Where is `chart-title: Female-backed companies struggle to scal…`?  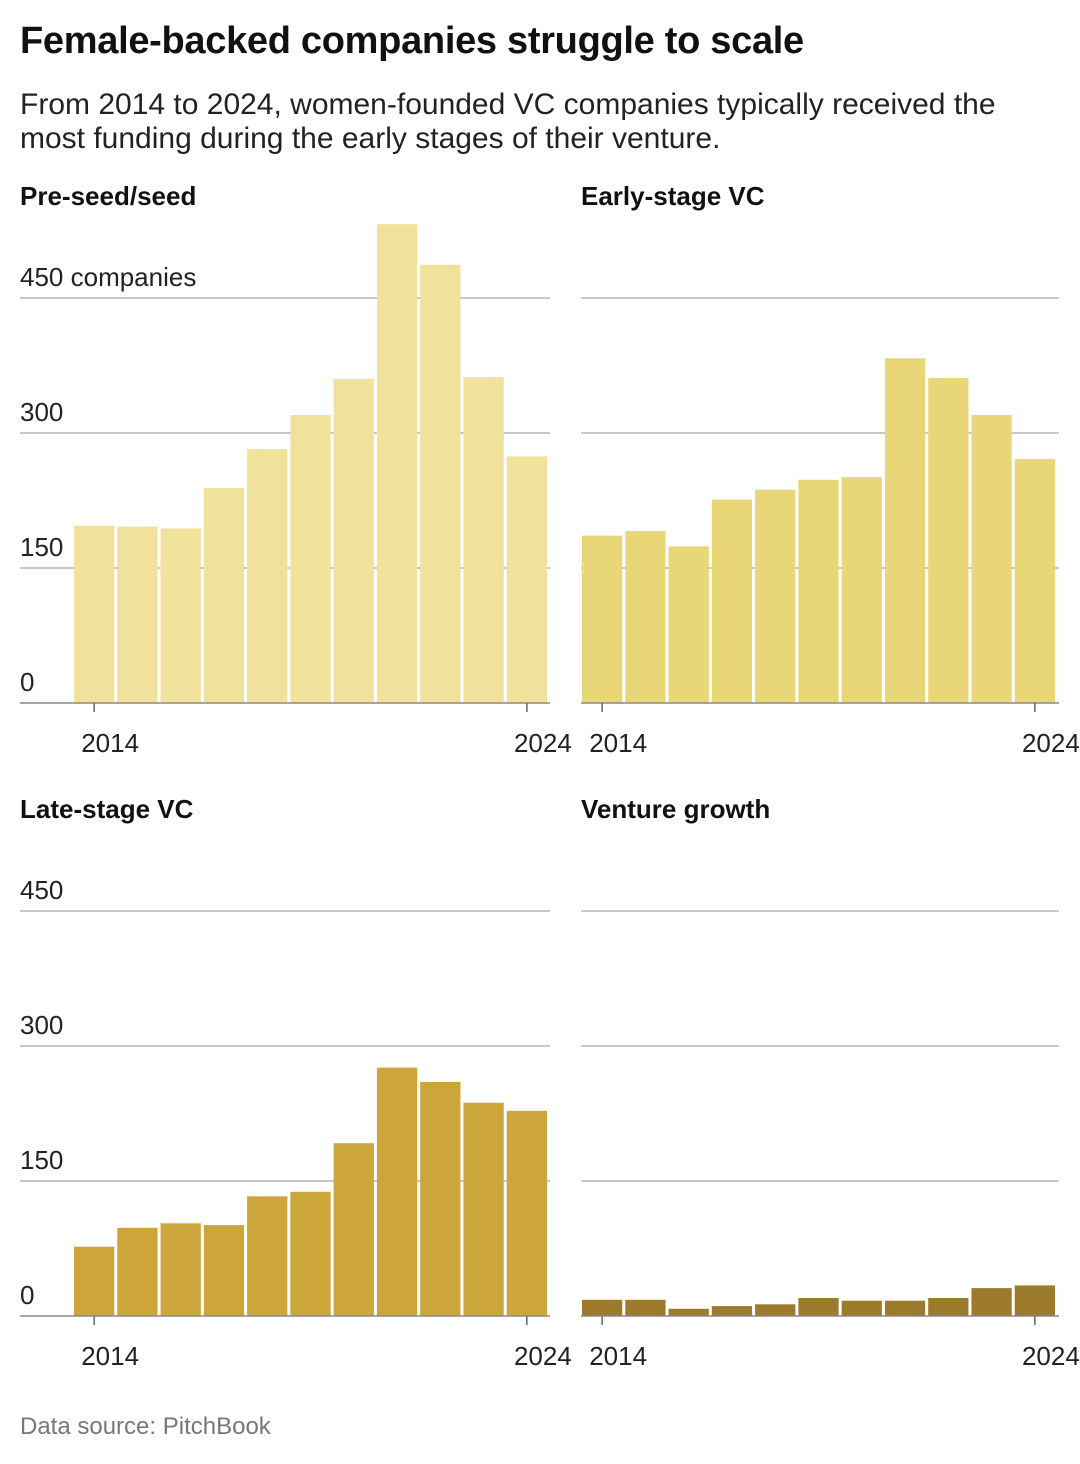 chart-title: Female-backed companies struggle to scal… is located at coordinates (412, 41).